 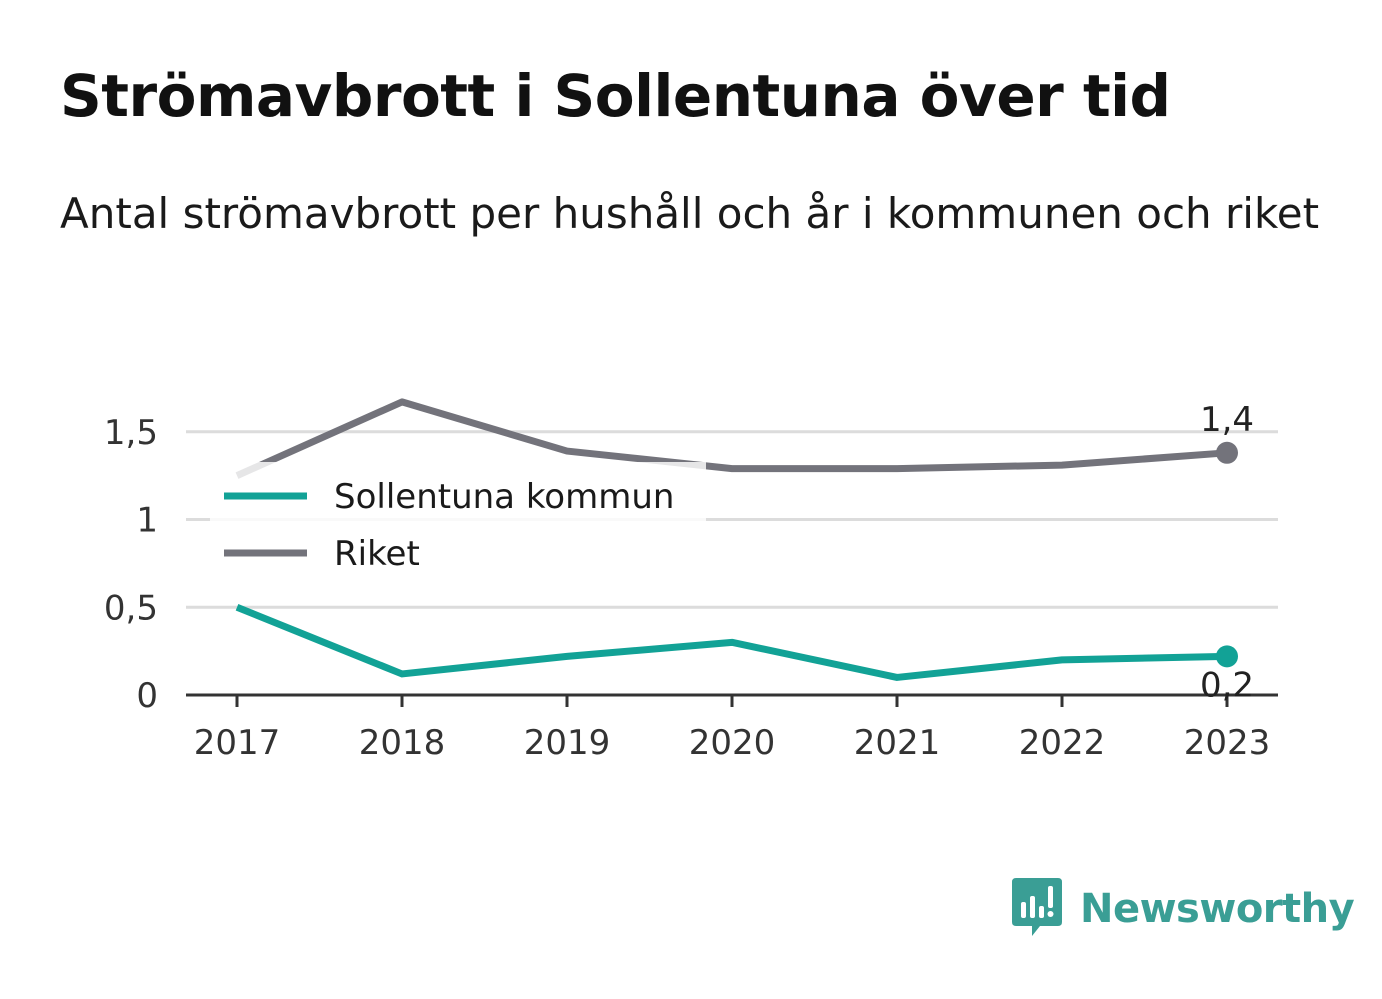 I want to click on legend: Sollentuna kommun Riket, so click(x=458, y=524).